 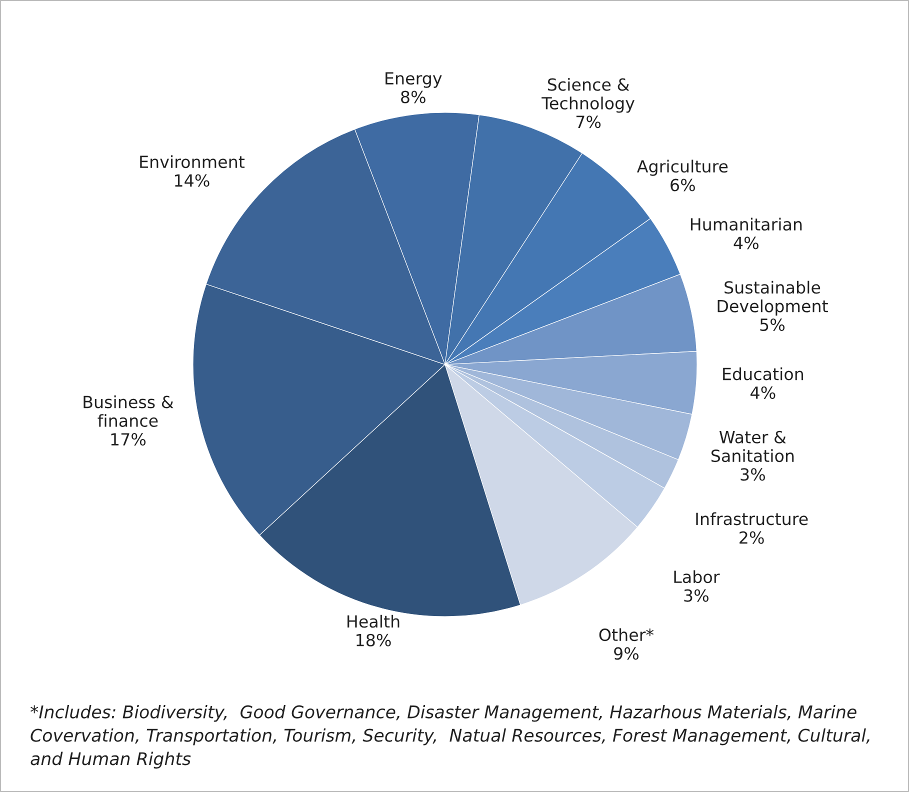 I want to click on data-label: 14%, so click(x=192, y=180).